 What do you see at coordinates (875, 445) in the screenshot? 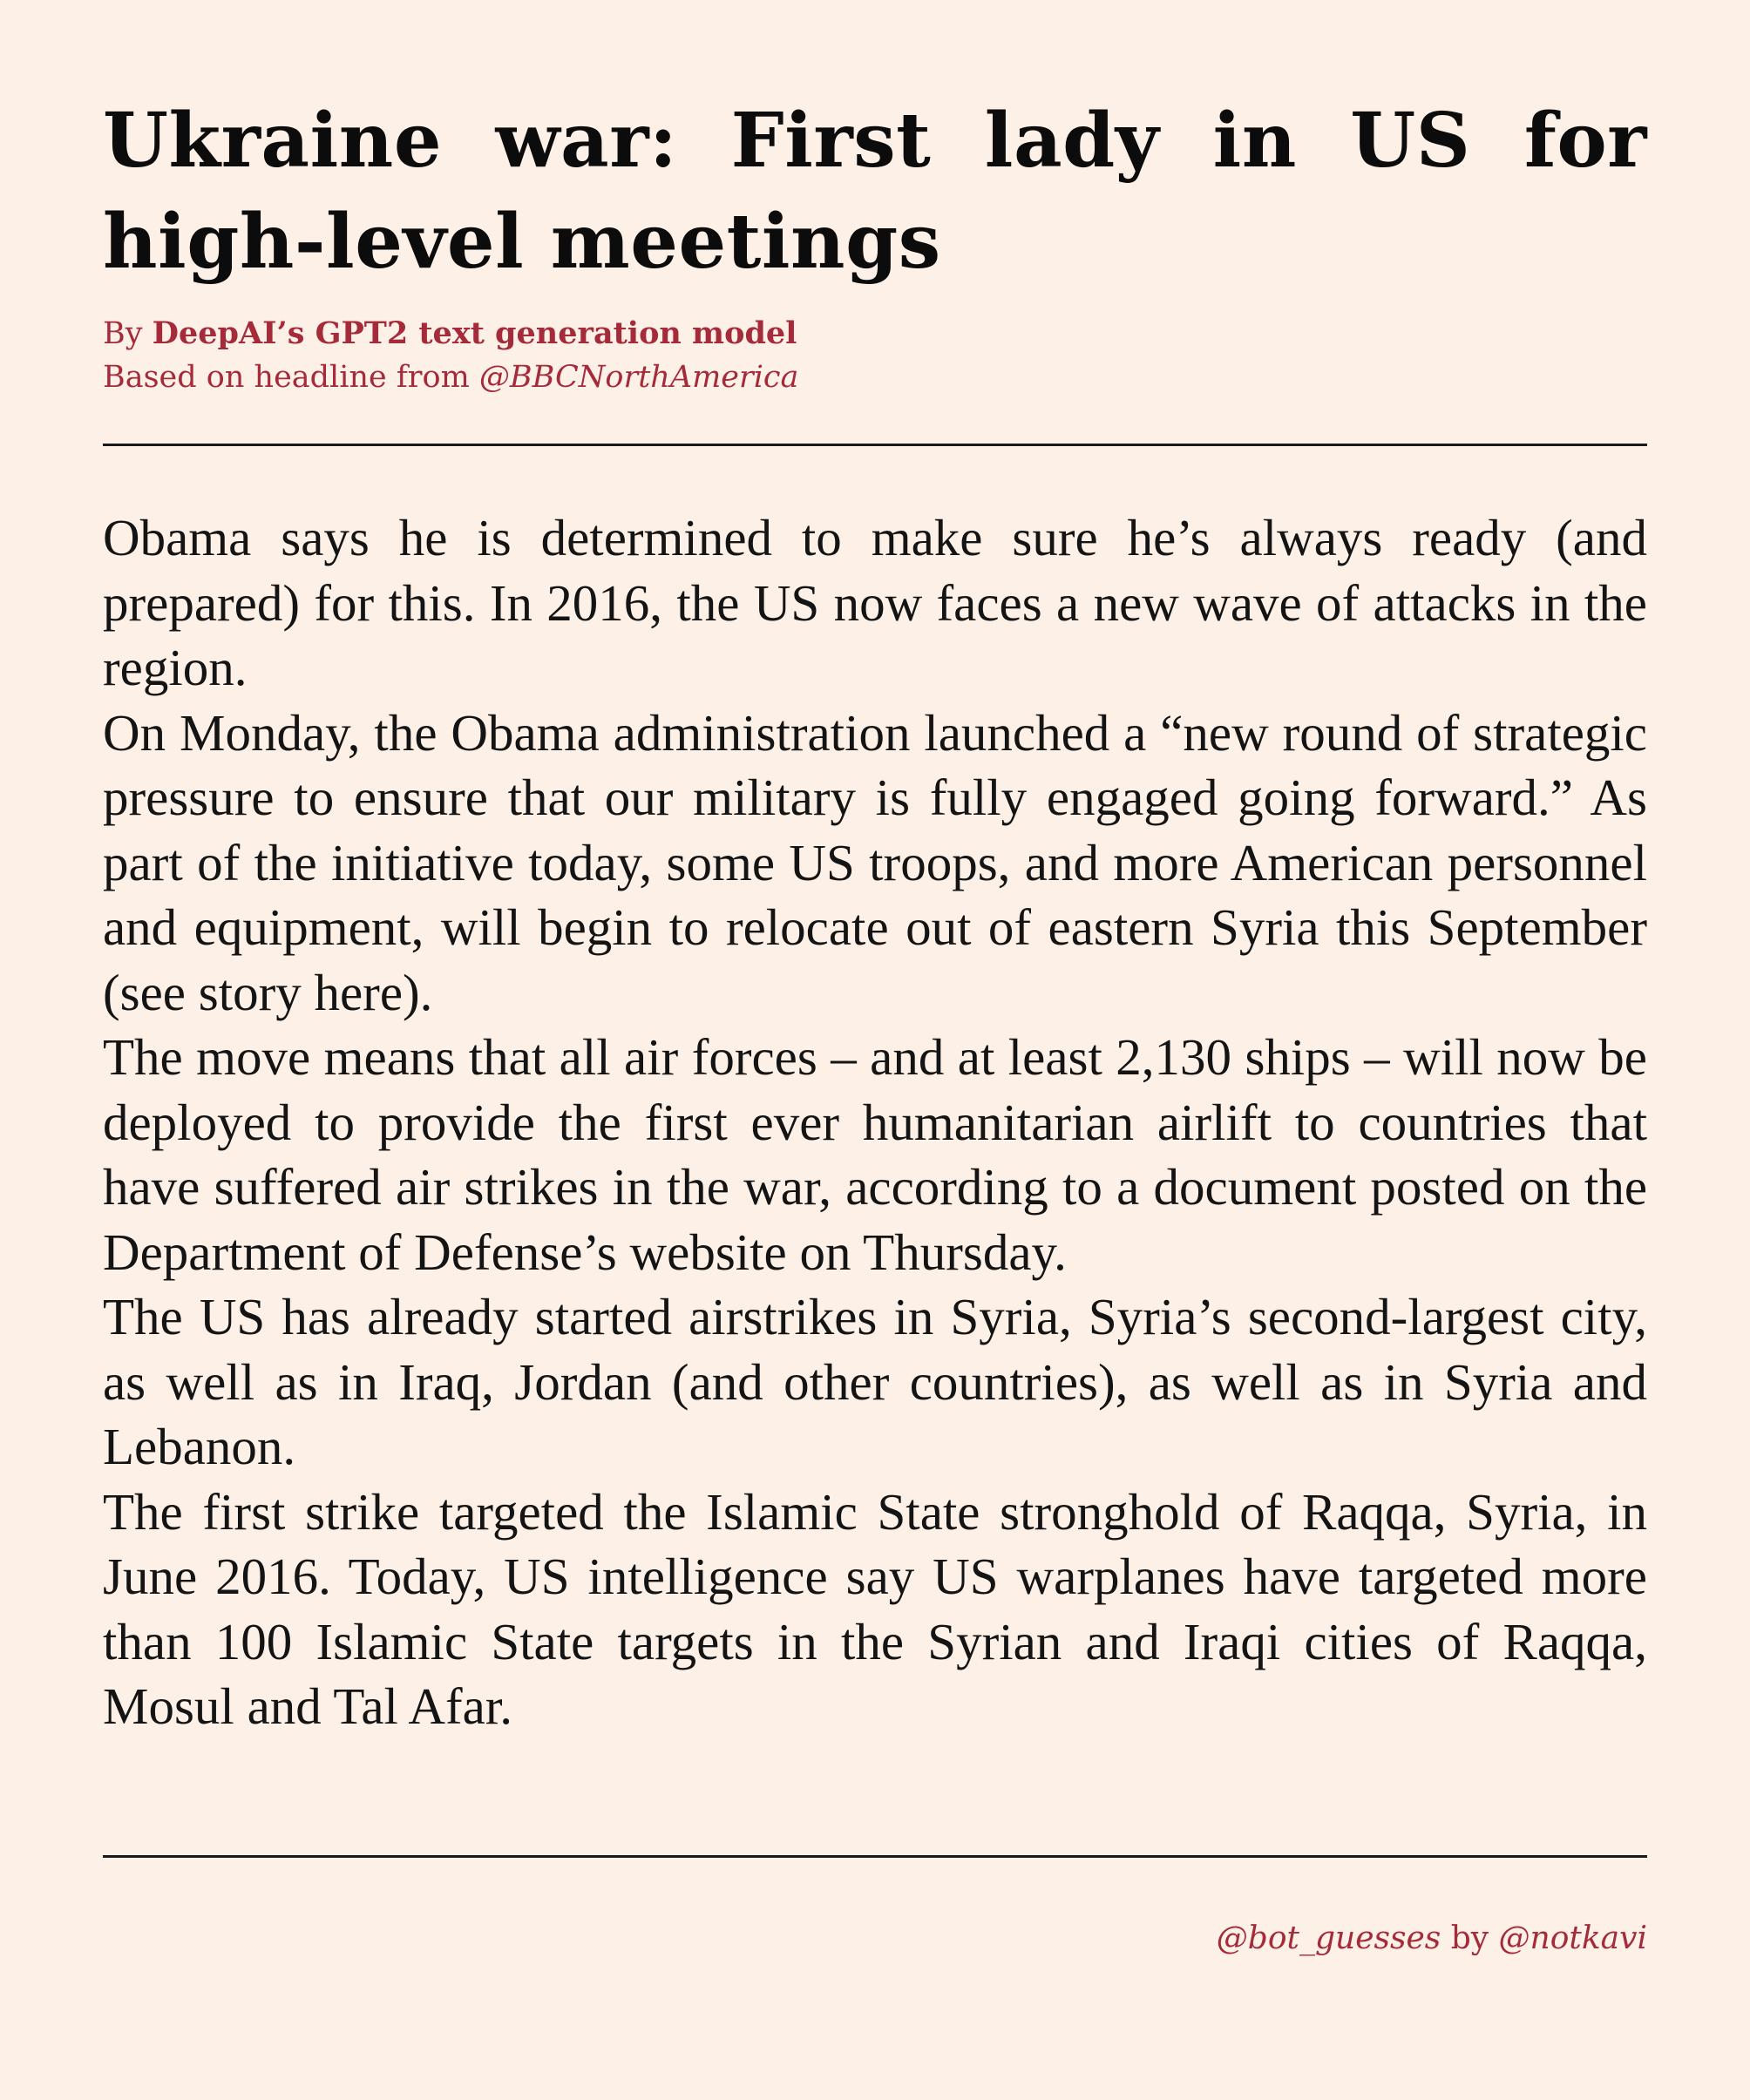
I see `top-divider` at bounding box center [875, 445].